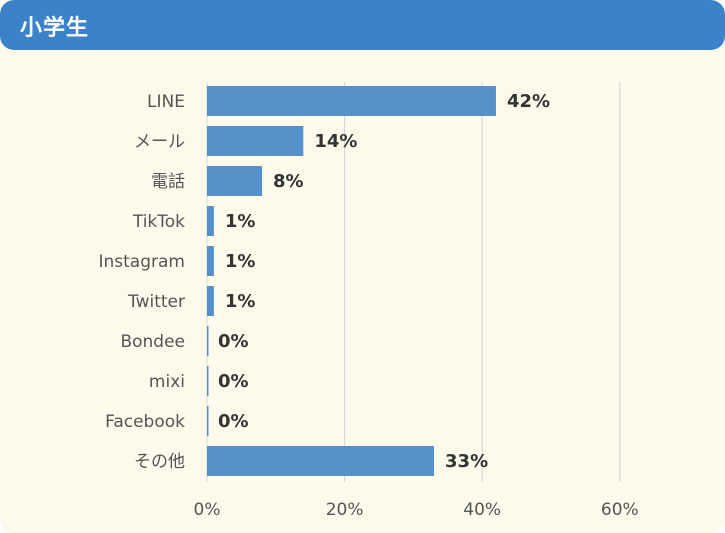 This screenshot has width=725, height=533. I want to click on data-label: 33%, so click(466, 461).